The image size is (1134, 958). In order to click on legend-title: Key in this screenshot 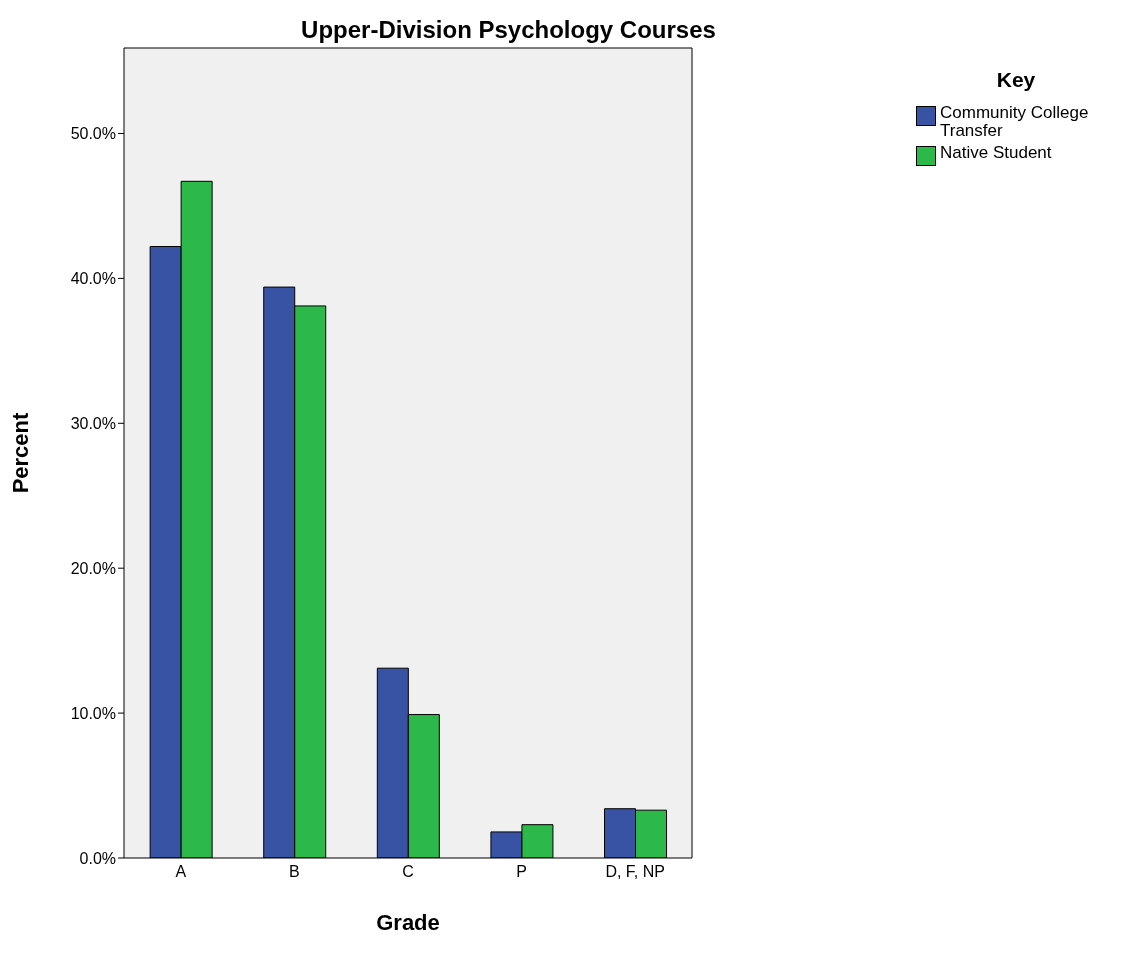, I will do `click(1016, 80)`.